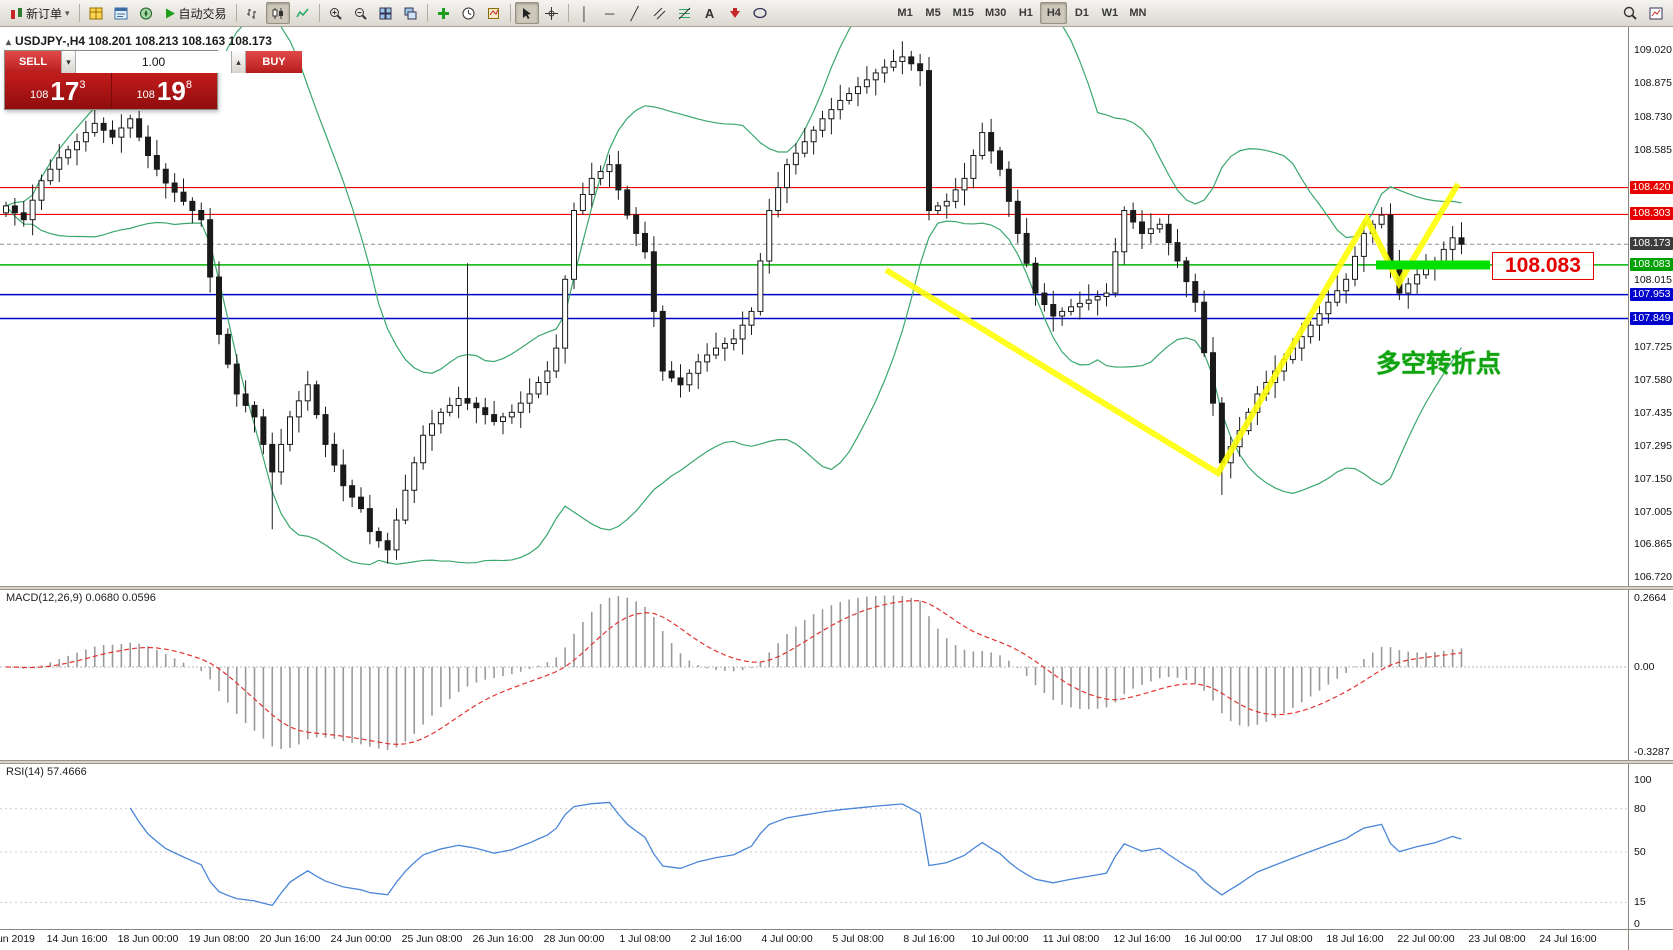 The height and width of the screenshot is (950, 1673). I want to click on timeframe-m15-button: M15, so click(963, 13).